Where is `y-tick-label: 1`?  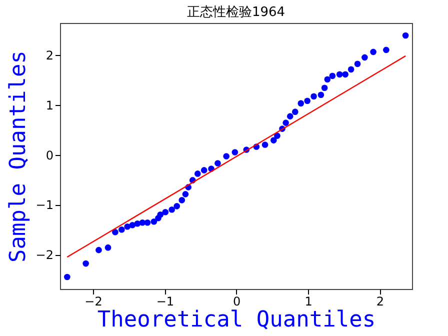
y-tick-label: 1 is located at coordinates (50, 105).